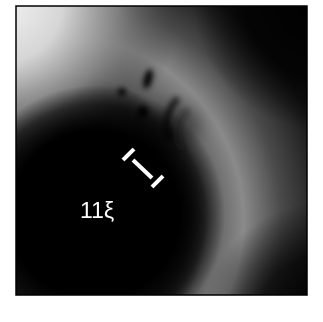 This screenshot has width=323, height=322. I want to click on shadow-blob, so click(175, 125).